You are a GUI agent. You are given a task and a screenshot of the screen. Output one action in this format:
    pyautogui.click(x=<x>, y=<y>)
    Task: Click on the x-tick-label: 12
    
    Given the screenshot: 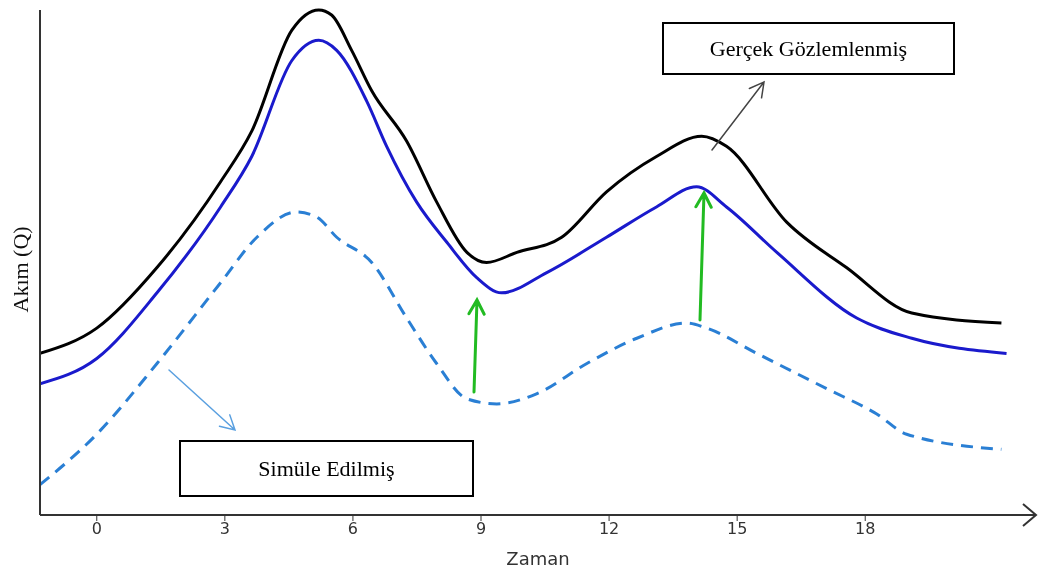 What is the action you would take?
    pyautogui.click(x=609, y=529)
    